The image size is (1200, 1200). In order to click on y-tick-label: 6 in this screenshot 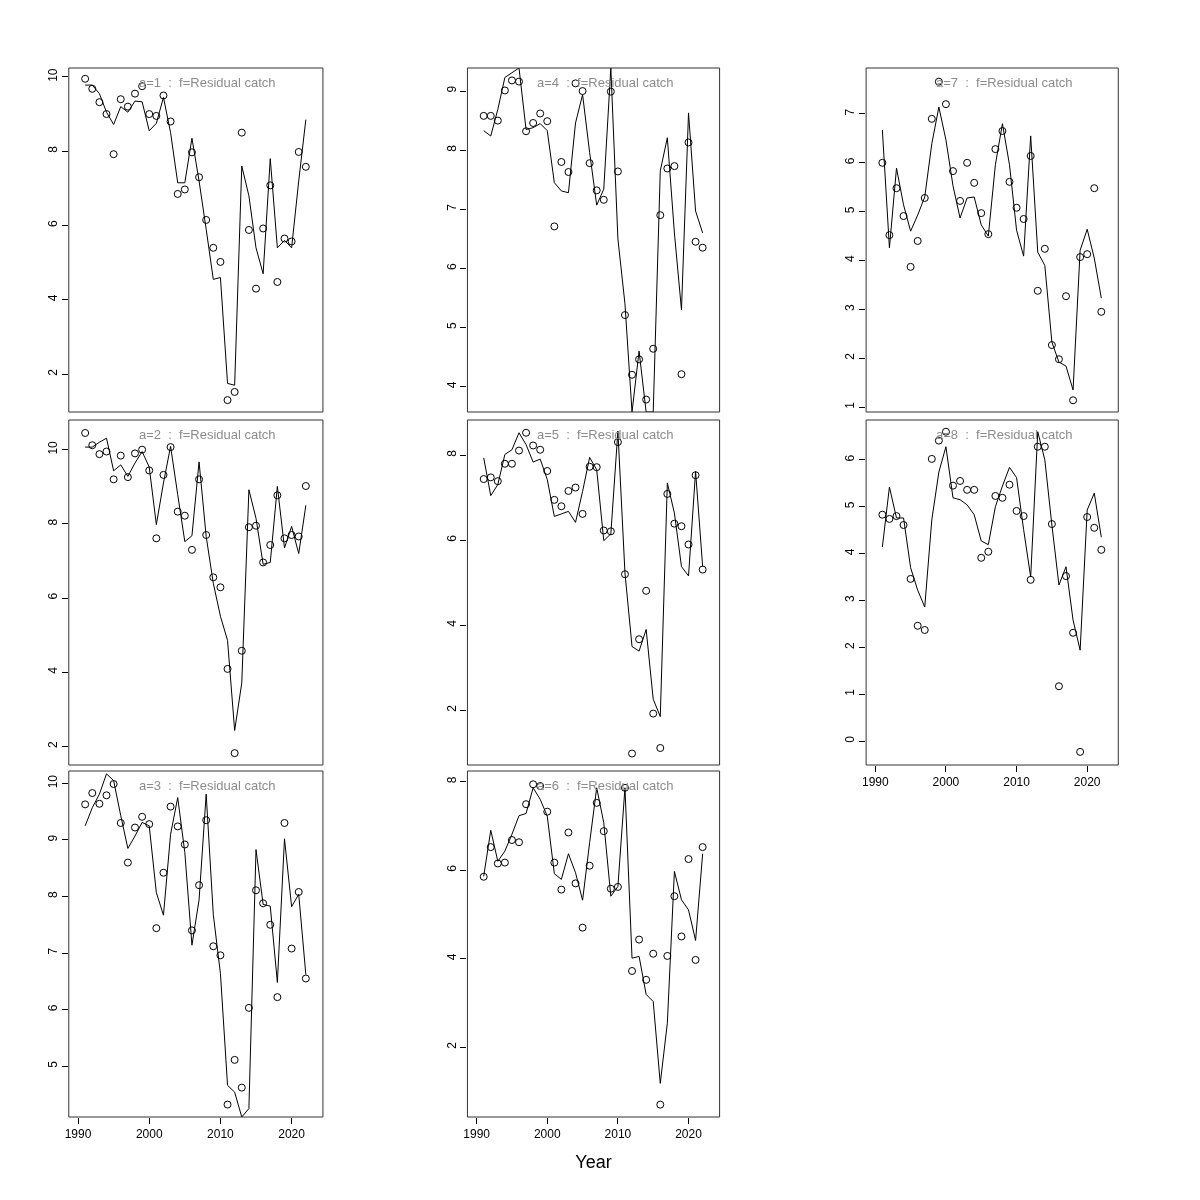, I will do `click(52, 1008)`.